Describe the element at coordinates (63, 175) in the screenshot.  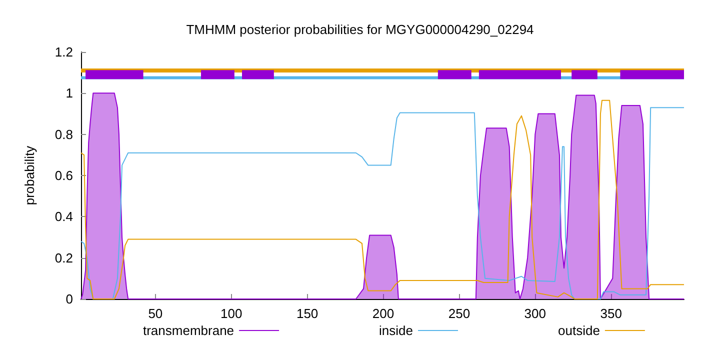
I see `y-tick-label: 0.6` at that location.